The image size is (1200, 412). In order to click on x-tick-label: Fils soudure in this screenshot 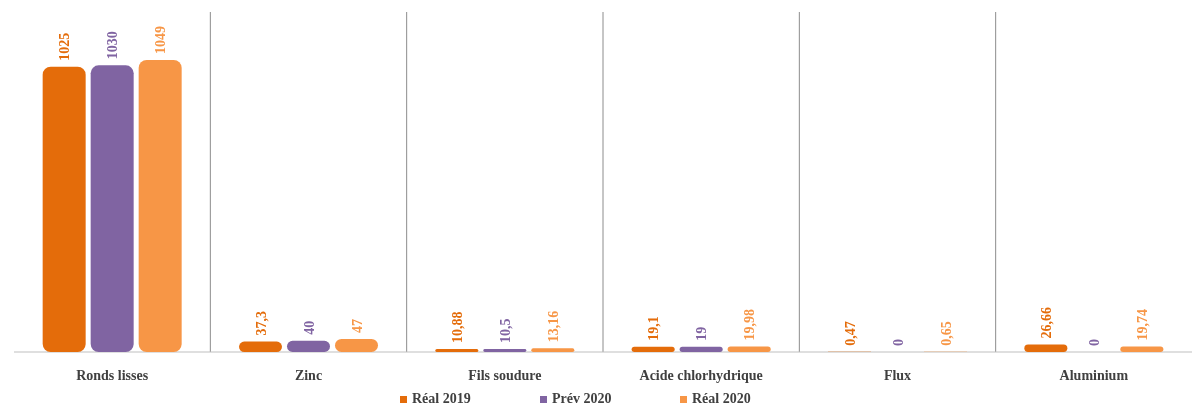, I will do `click(505, 375)`.